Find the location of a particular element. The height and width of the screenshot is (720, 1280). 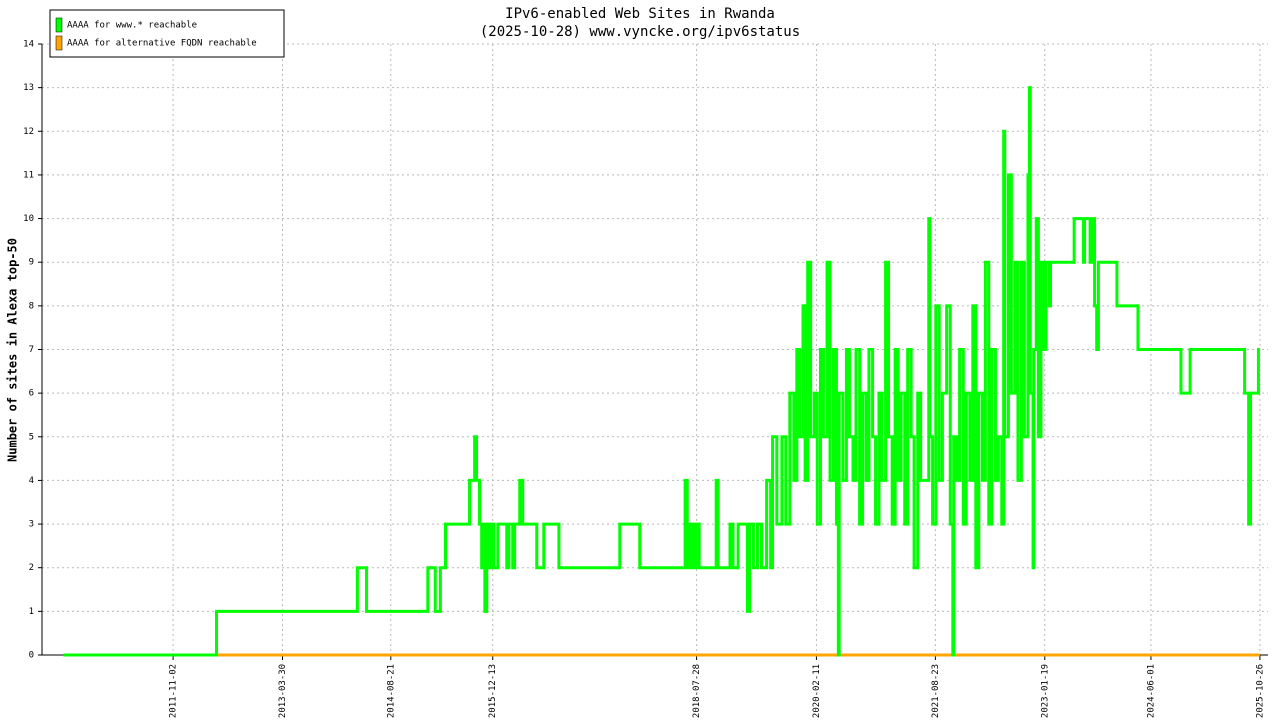

y-tick-label: 4 is located at coordinates (31, 481).